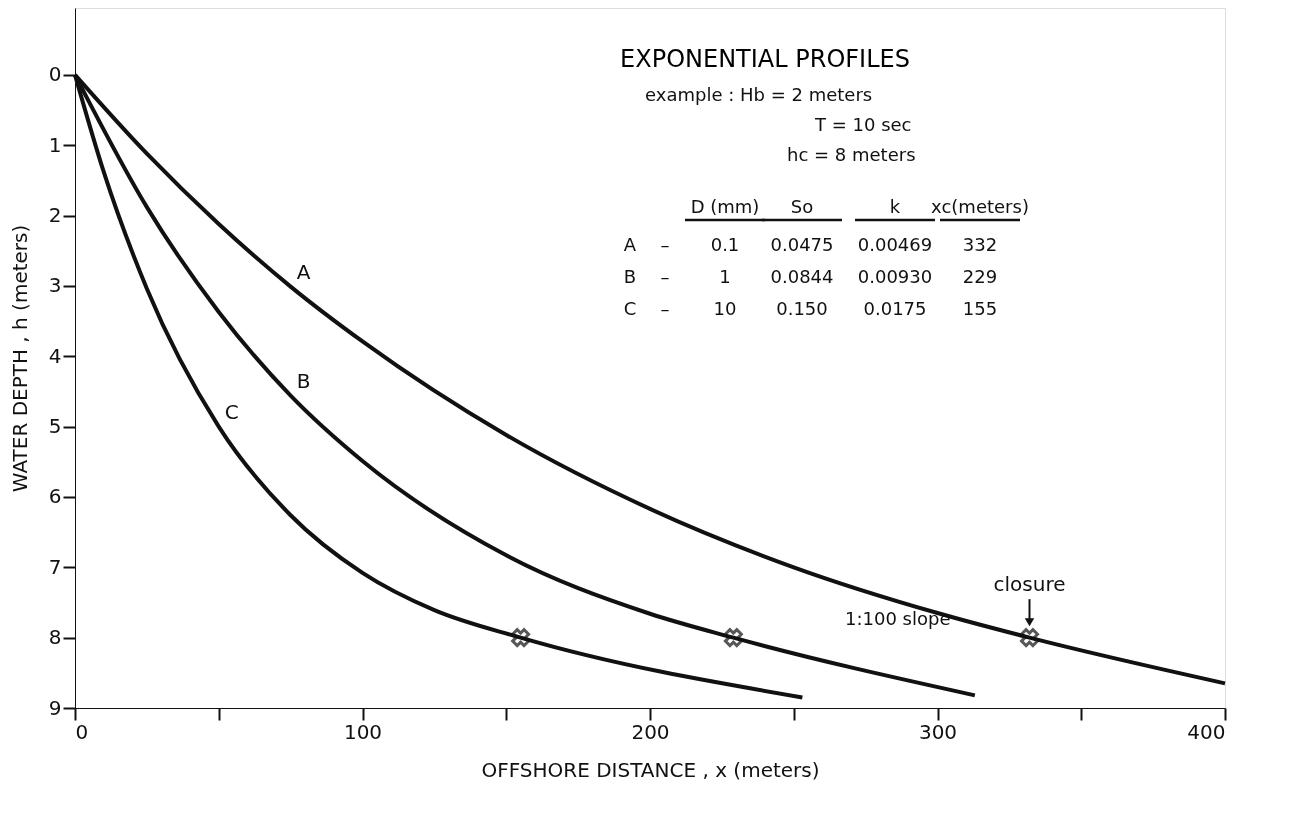 Image resolution: width=1298 pixels, height=832 pixels. What do you see at coordinates (980, 276) in the screenshot?
I see `annotation: 229` at bounding box center [980, 276].